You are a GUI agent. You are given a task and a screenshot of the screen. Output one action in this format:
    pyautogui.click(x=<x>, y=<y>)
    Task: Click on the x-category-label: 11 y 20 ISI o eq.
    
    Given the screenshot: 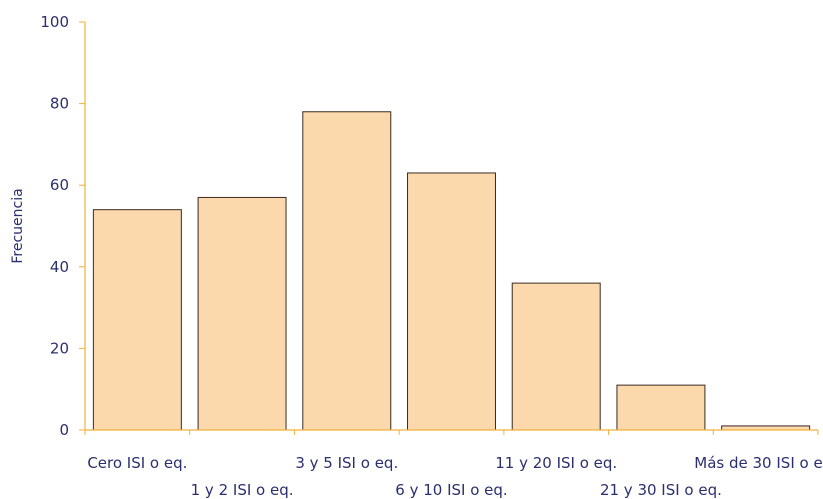 What is the action you would take?
    pyautogui.click(x=556, y=463)
    